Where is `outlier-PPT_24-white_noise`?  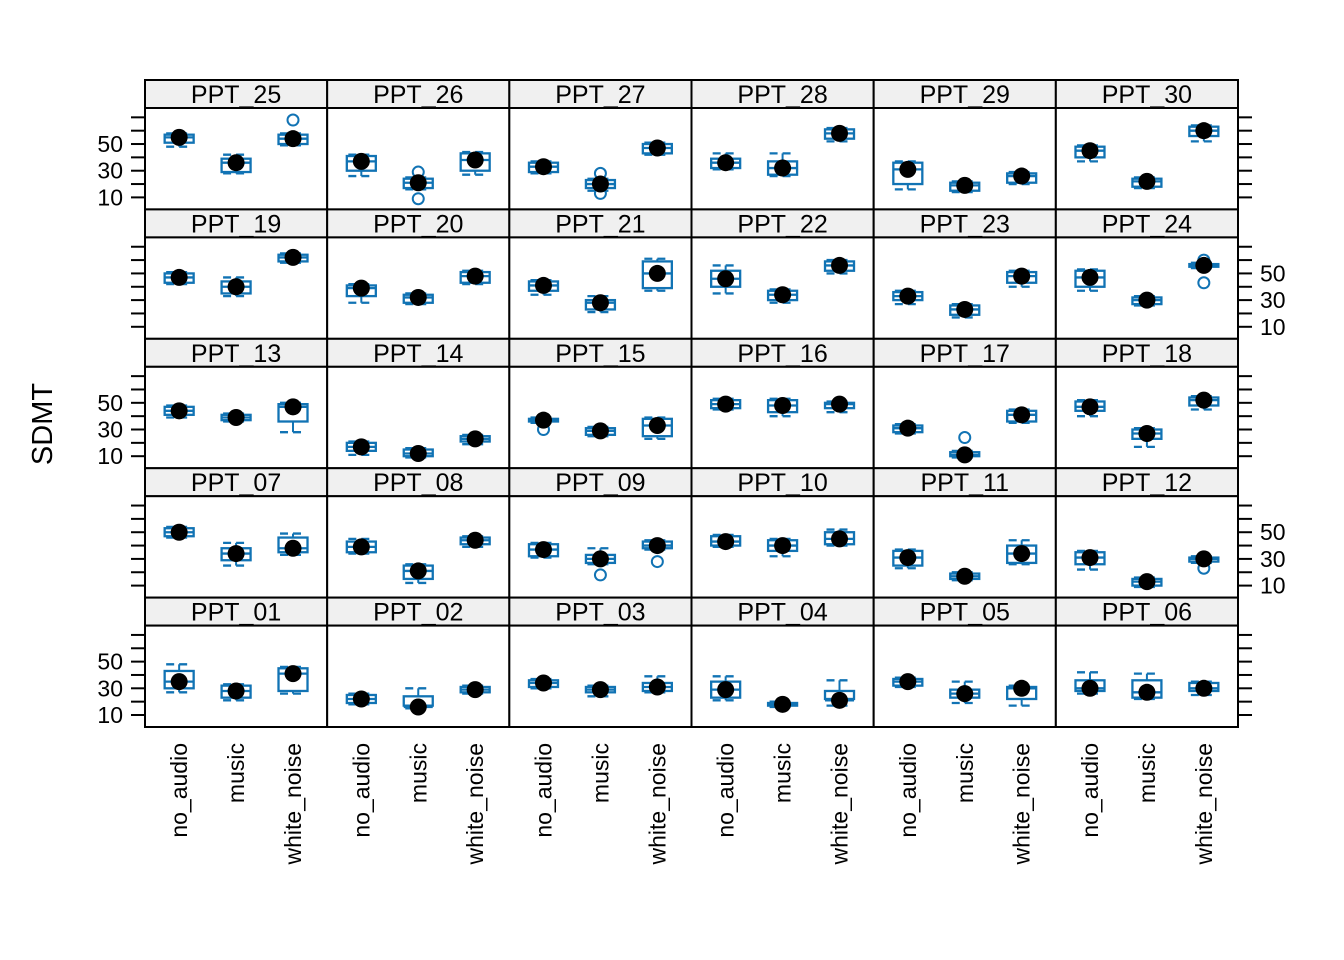 outlier-PPT_24-white_noise is located at coordinates (1204, 283).